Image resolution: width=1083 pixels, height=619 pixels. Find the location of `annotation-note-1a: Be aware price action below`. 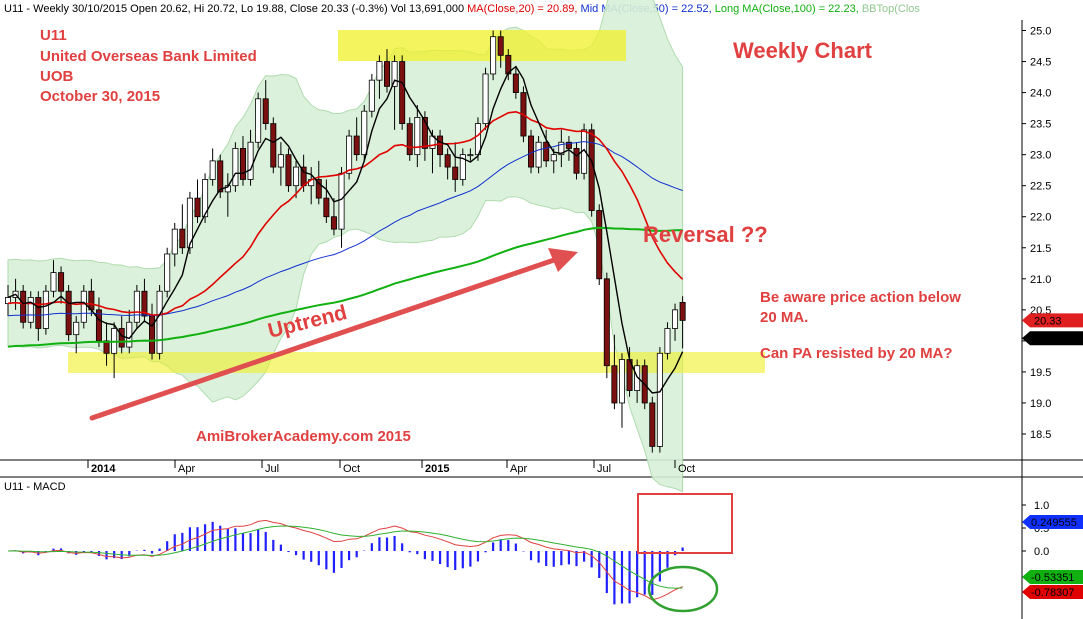

annotation-note-1a: Be aware price action below is located at coordinates (860, 297).